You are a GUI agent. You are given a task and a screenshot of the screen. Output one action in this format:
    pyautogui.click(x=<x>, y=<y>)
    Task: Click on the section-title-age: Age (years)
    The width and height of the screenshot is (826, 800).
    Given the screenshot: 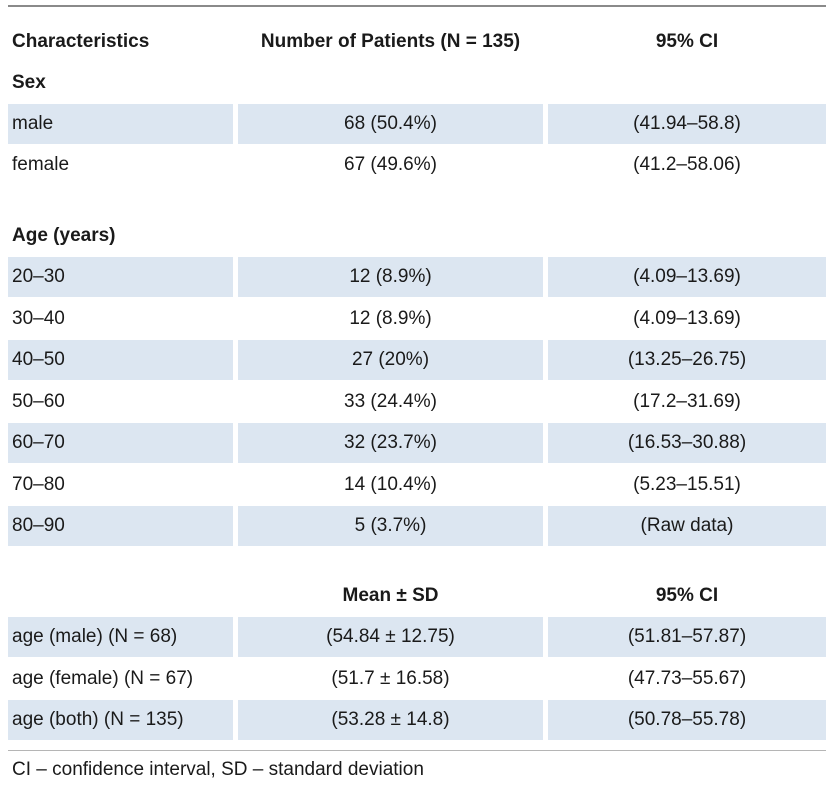 What is the action you would take?
    pyautogui.click(x=64, y=235)
    